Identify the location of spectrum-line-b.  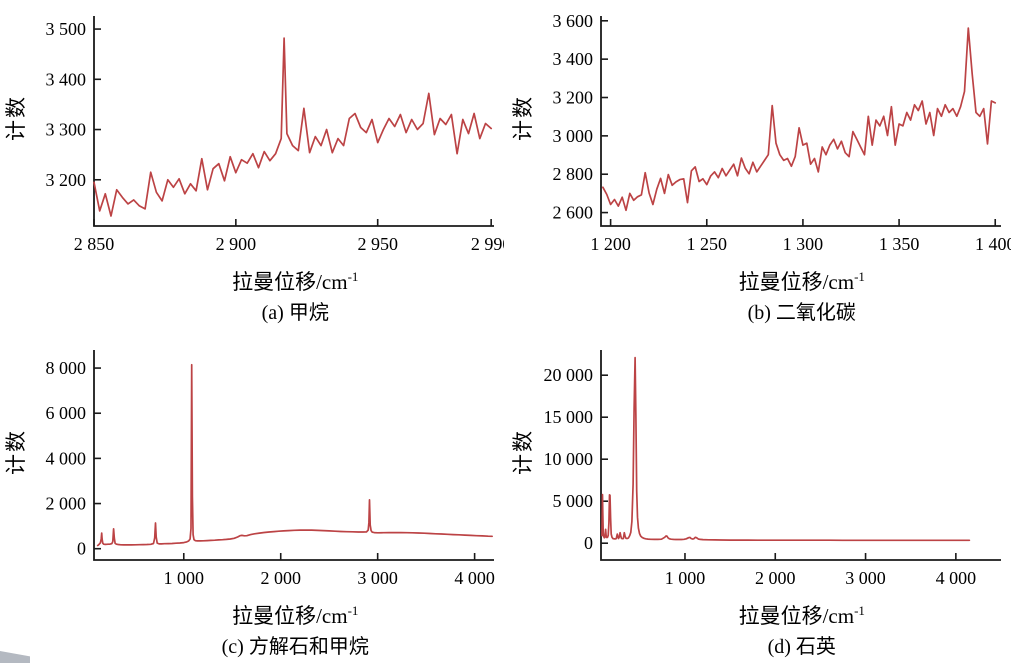
(798, 119).